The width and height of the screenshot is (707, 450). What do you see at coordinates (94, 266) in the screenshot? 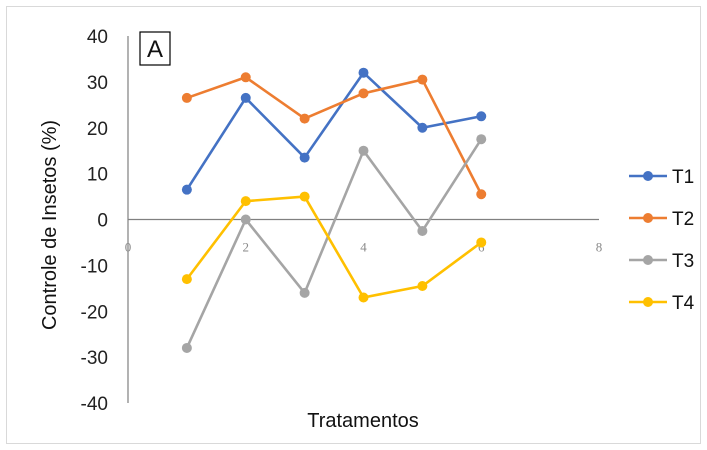
I see `y-tick-label-5: -10` at bounding box center [94, 266].